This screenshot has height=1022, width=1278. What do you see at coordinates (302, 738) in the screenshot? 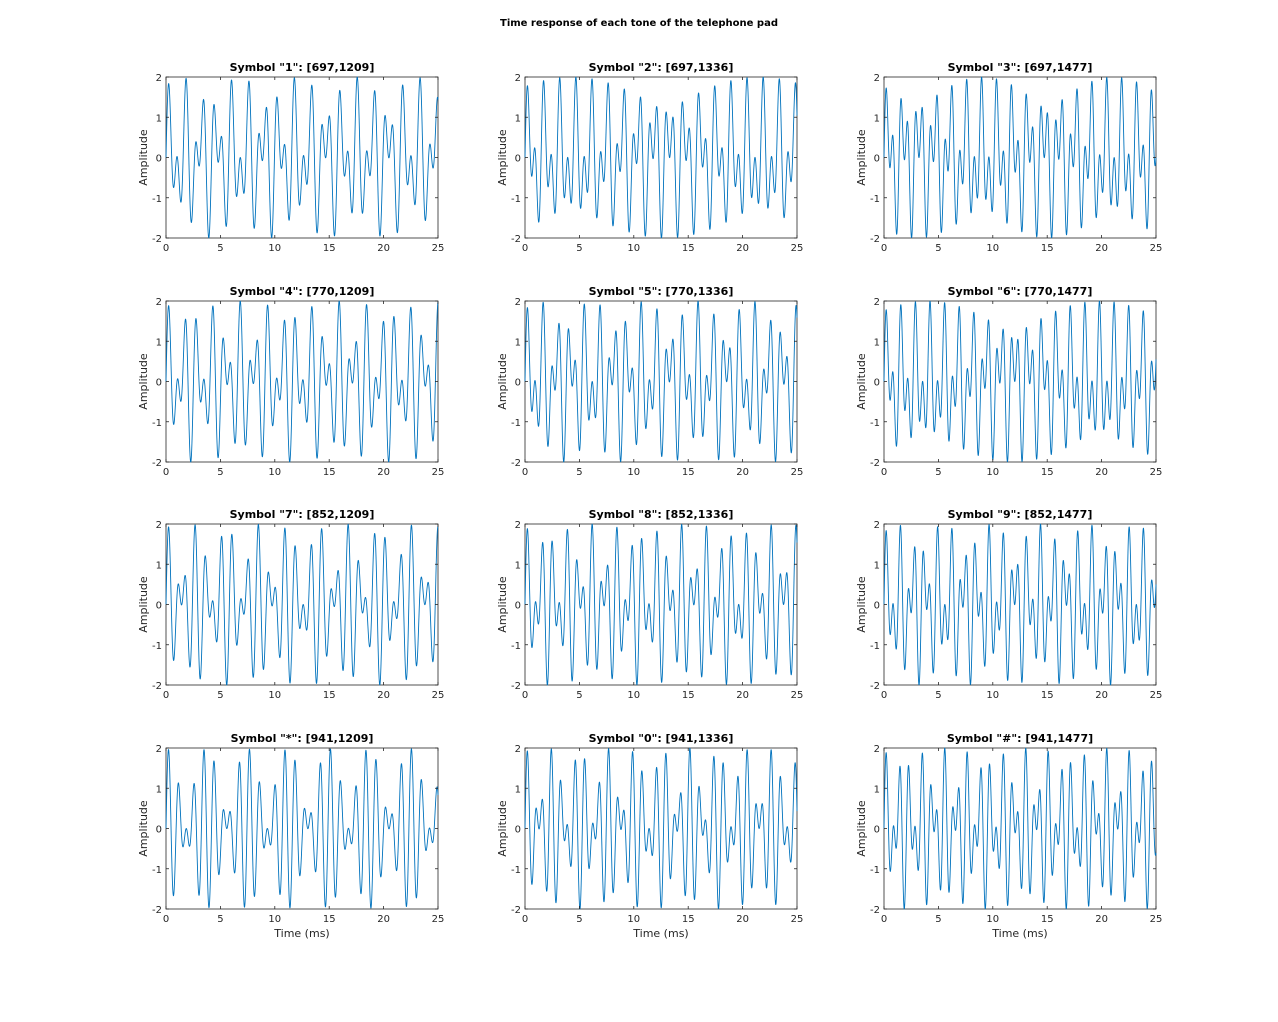
I see `subplot-title: Symbol "*": [941,1209]` at bounding box center [302, 738].